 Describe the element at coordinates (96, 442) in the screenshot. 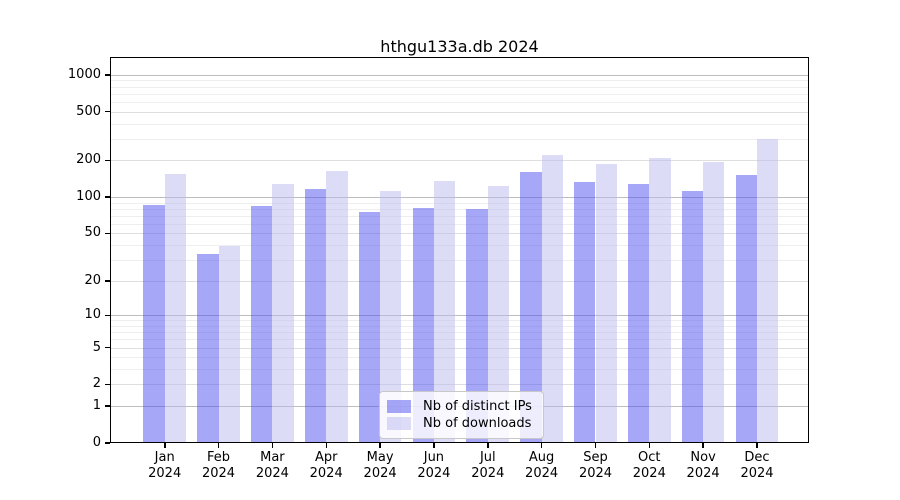

I see `y-tick-label-0: 0` at that location.